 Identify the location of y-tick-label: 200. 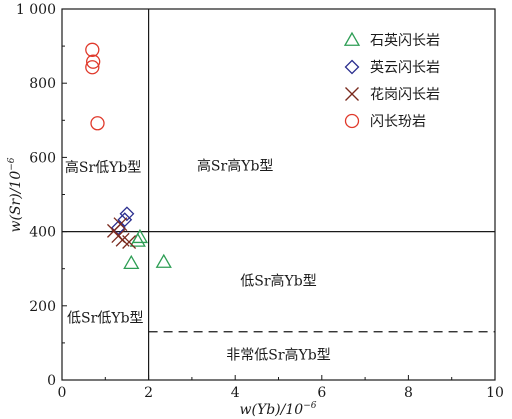
(42, 307).